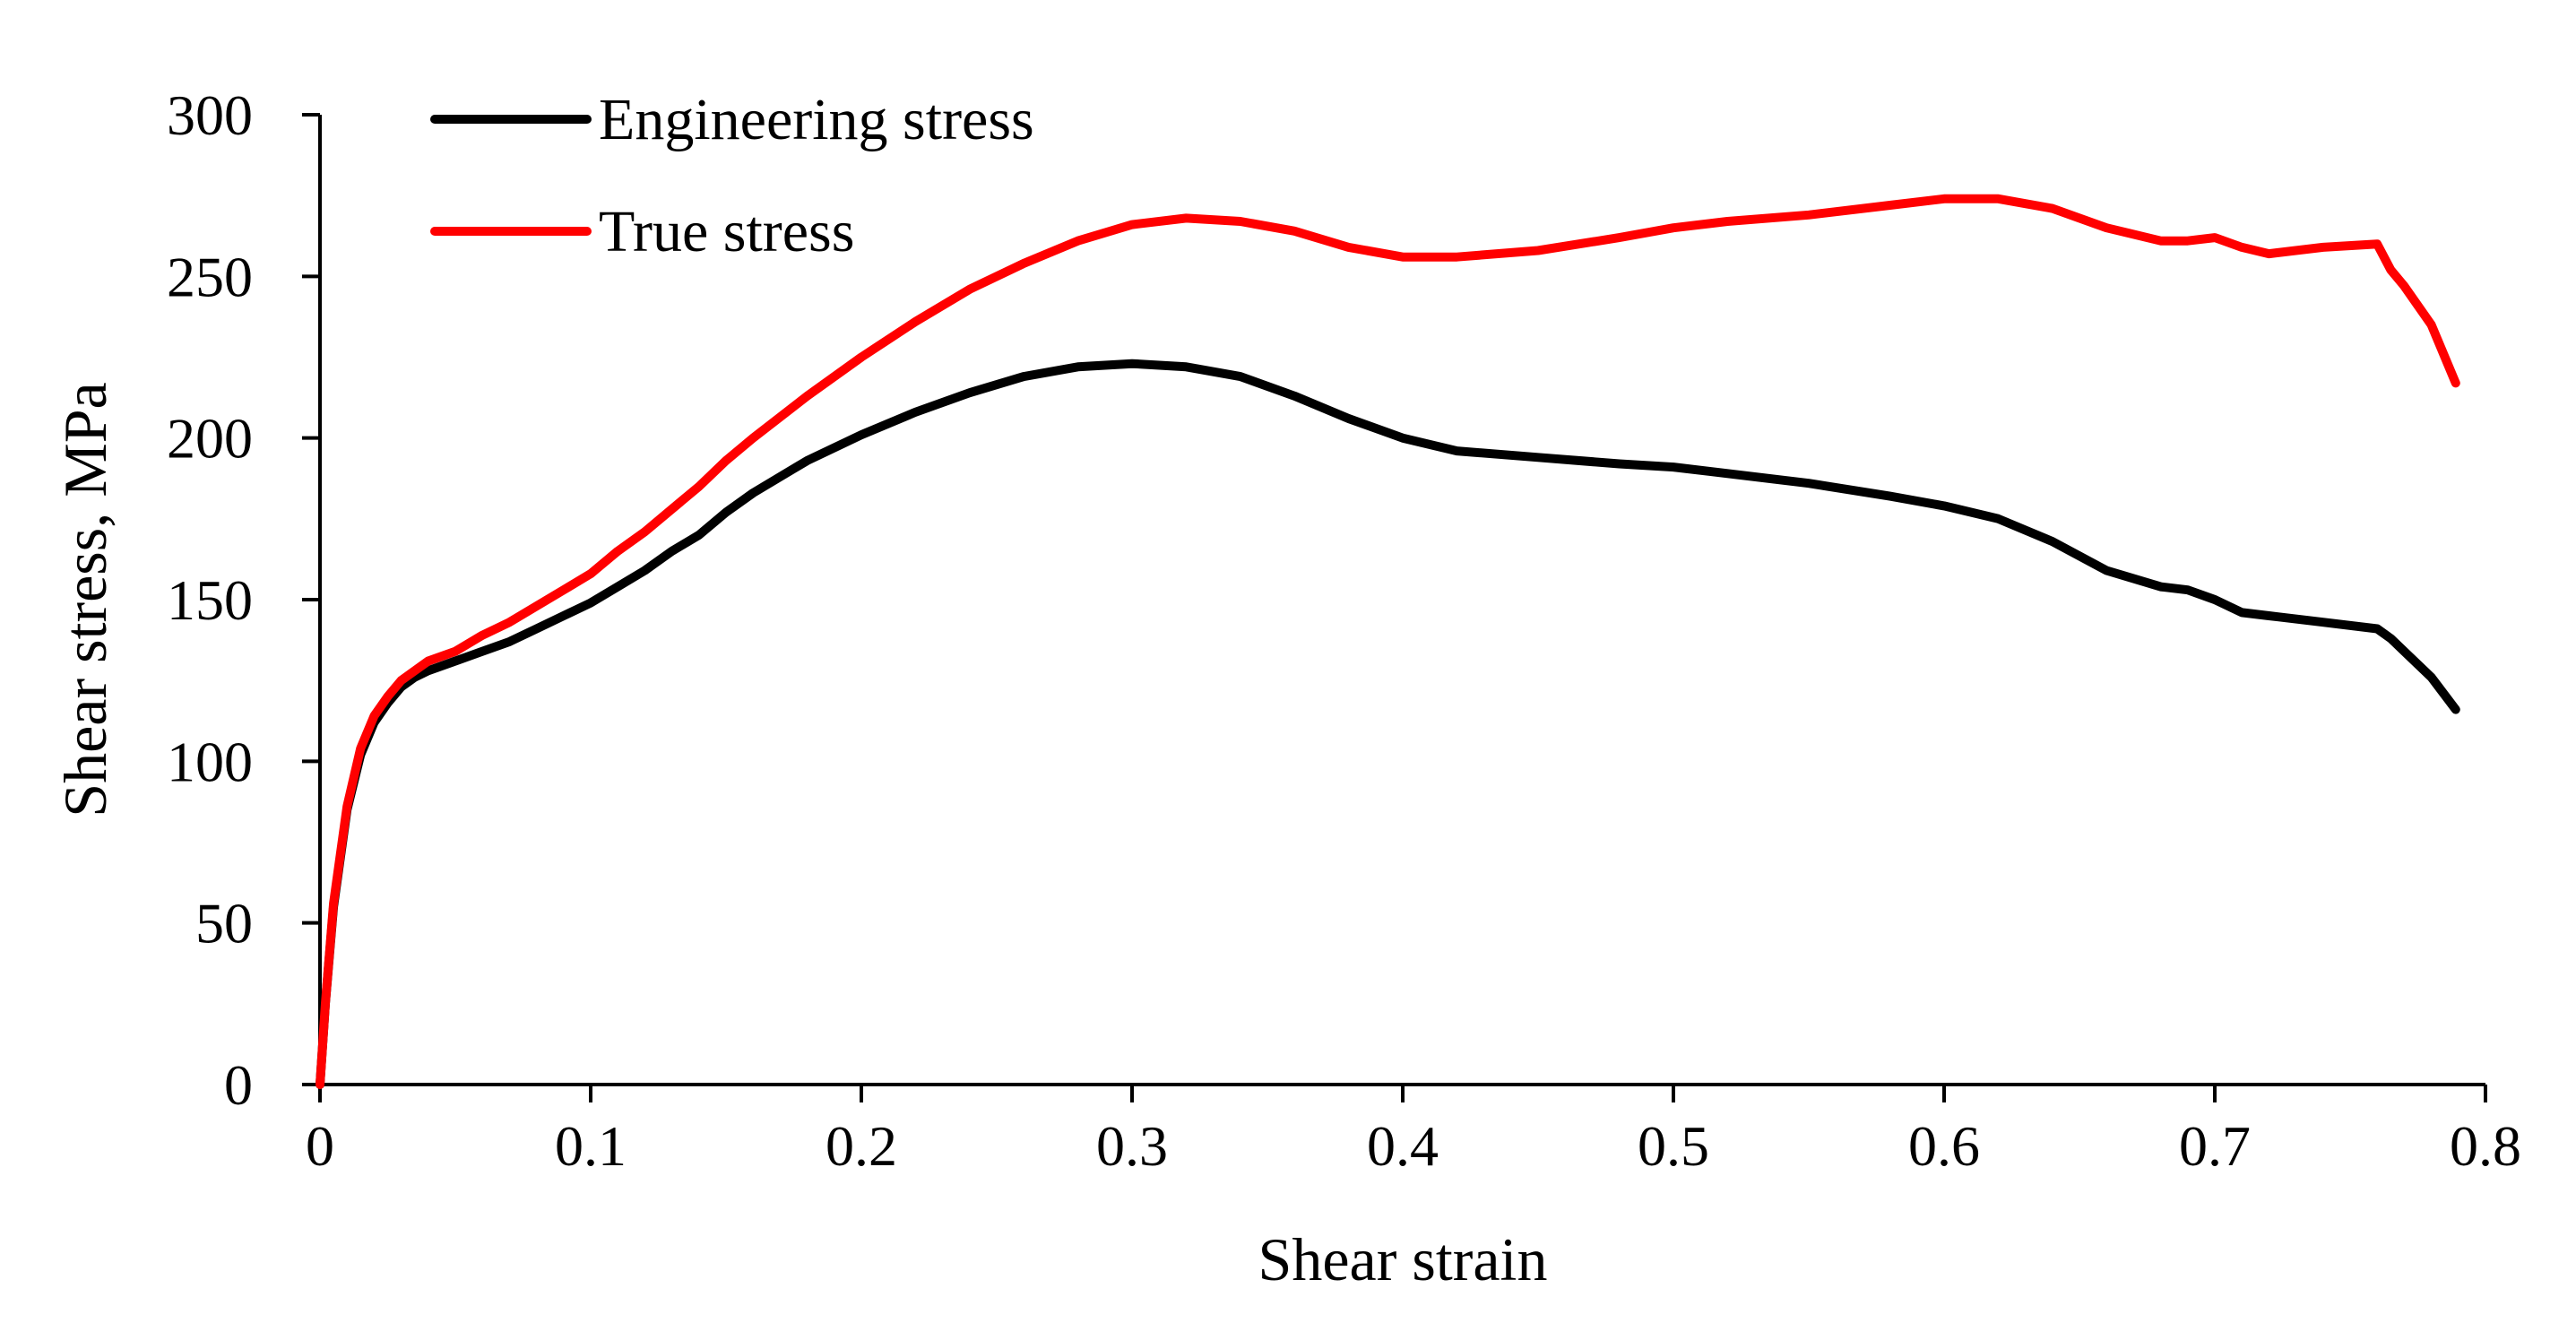  What do you see at coordinates (210, 276) in the screenshot?
I see `y-tick-label: 250` at bounding box center [210, 276].